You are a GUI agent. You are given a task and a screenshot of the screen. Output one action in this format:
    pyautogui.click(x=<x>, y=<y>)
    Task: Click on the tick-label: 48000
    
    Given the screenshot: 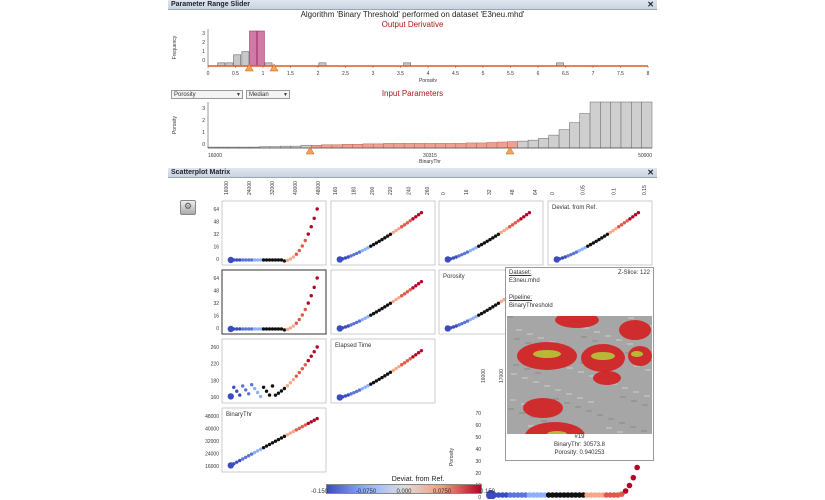 What is the action you would take?
    pyautogui.click(x=212, y=417)
    